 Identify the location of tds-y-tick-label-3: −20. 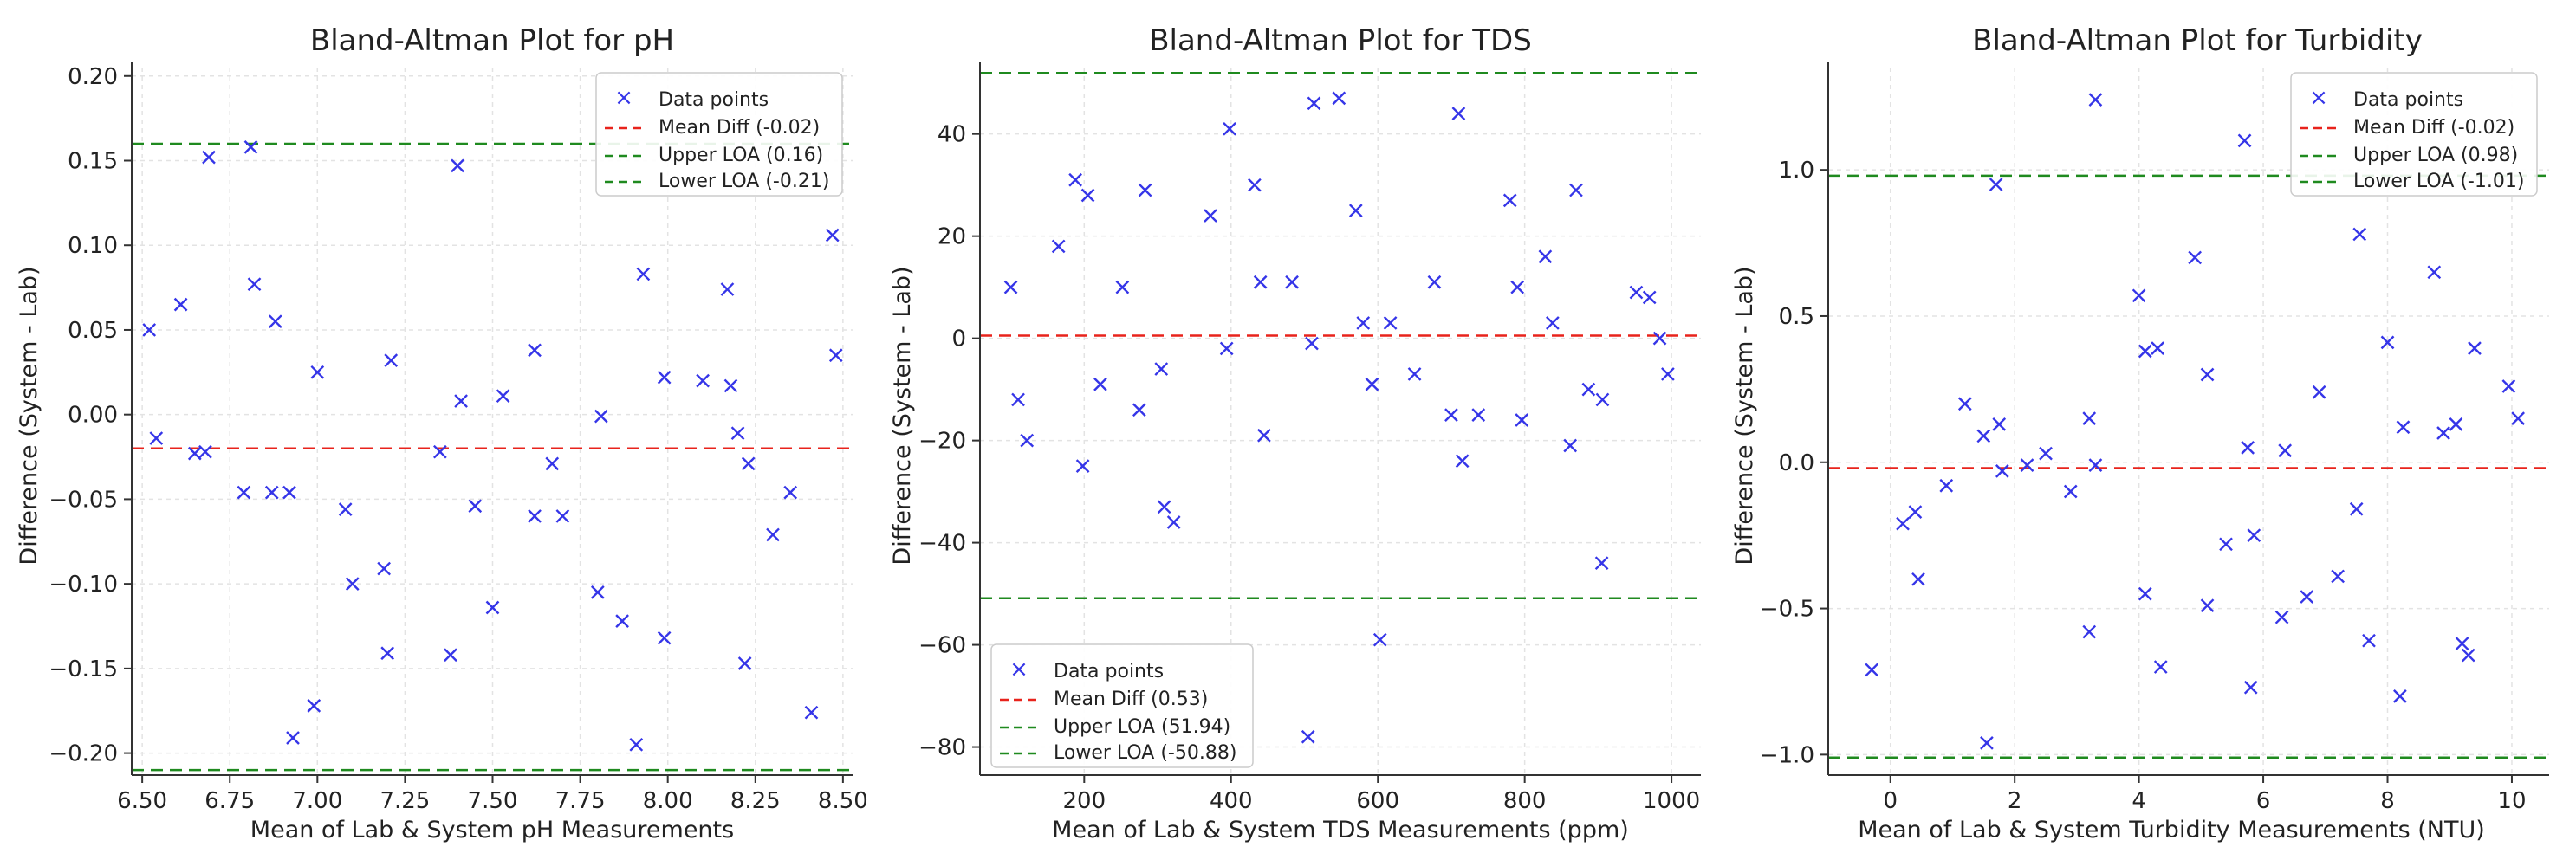
(942, 442).